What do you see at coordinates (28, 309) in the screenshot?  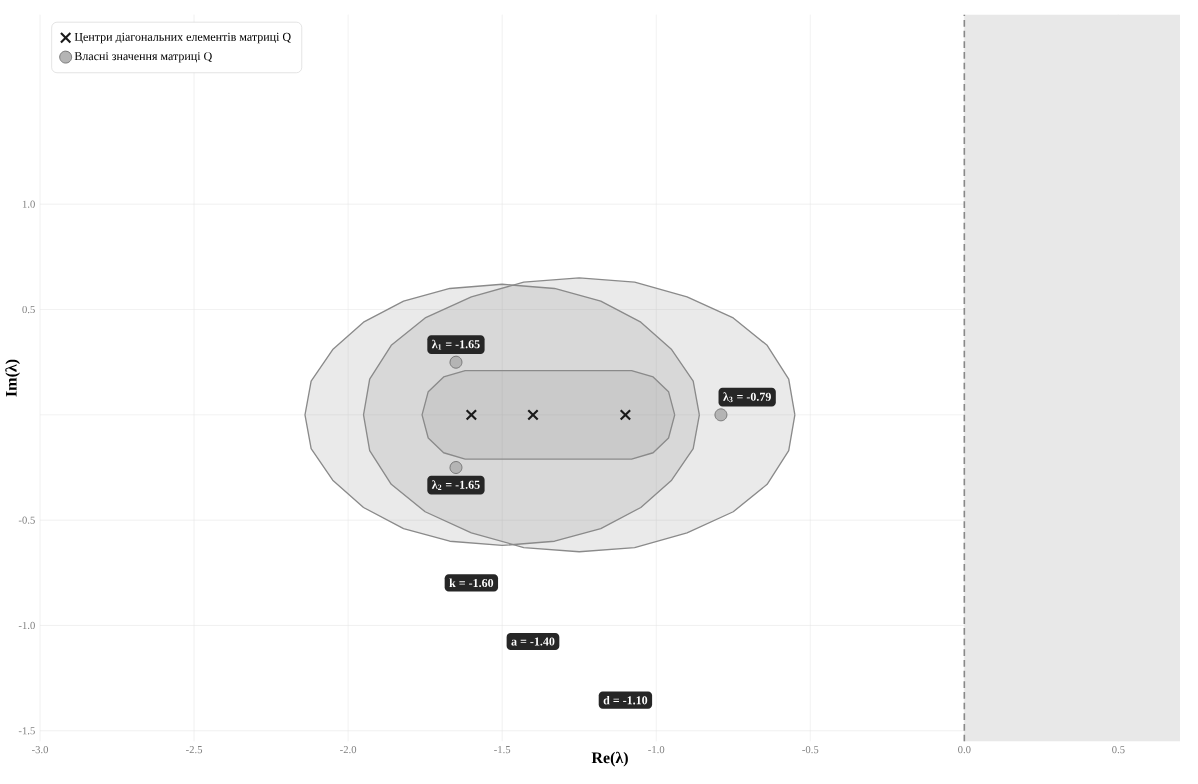 I see `y-tick-label: 0.5` at bounding box center [28, 309].